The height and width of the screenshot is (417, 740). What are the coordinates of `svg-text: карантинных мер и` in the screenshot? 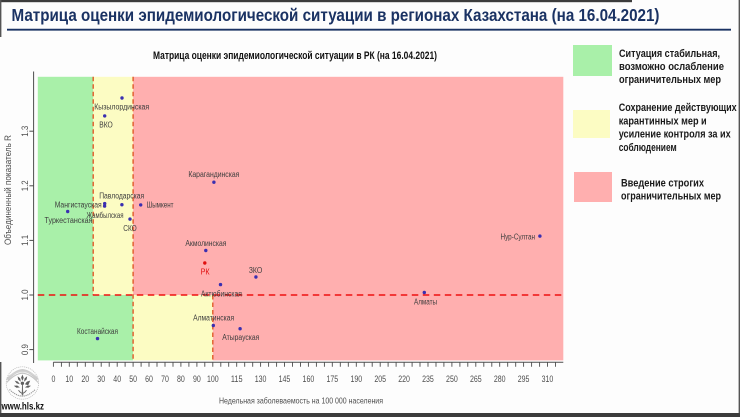 It's located at (663, 121).